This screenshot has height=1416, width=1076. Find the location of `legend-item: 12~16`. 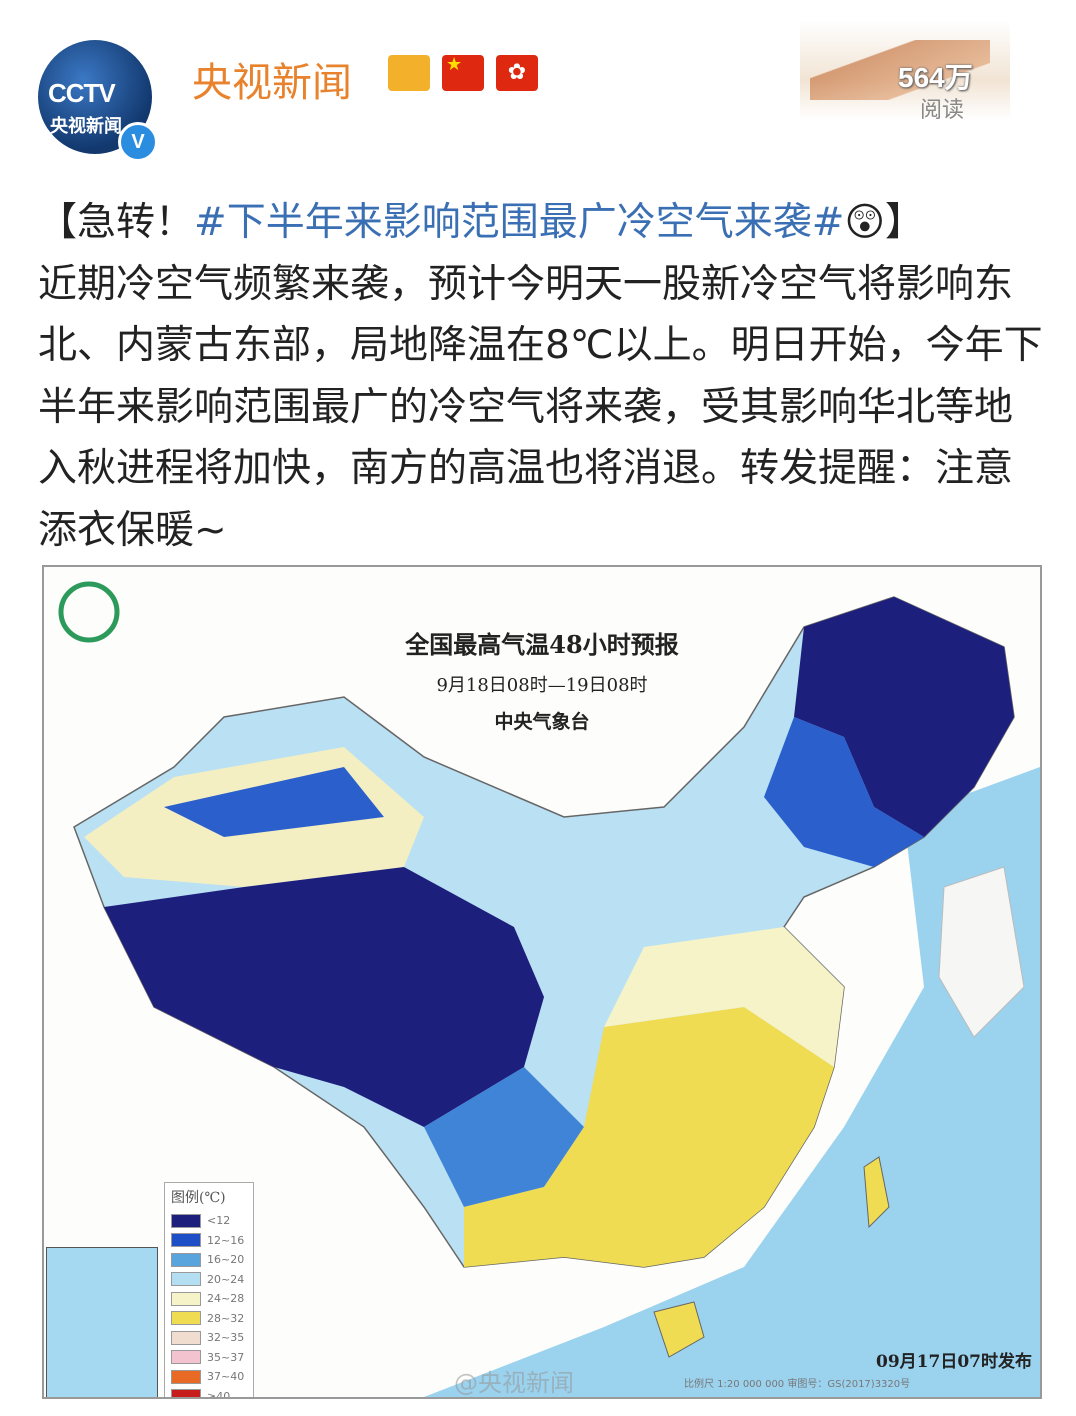

legend-item: 12~16 is located at coordinates (209, 1241).